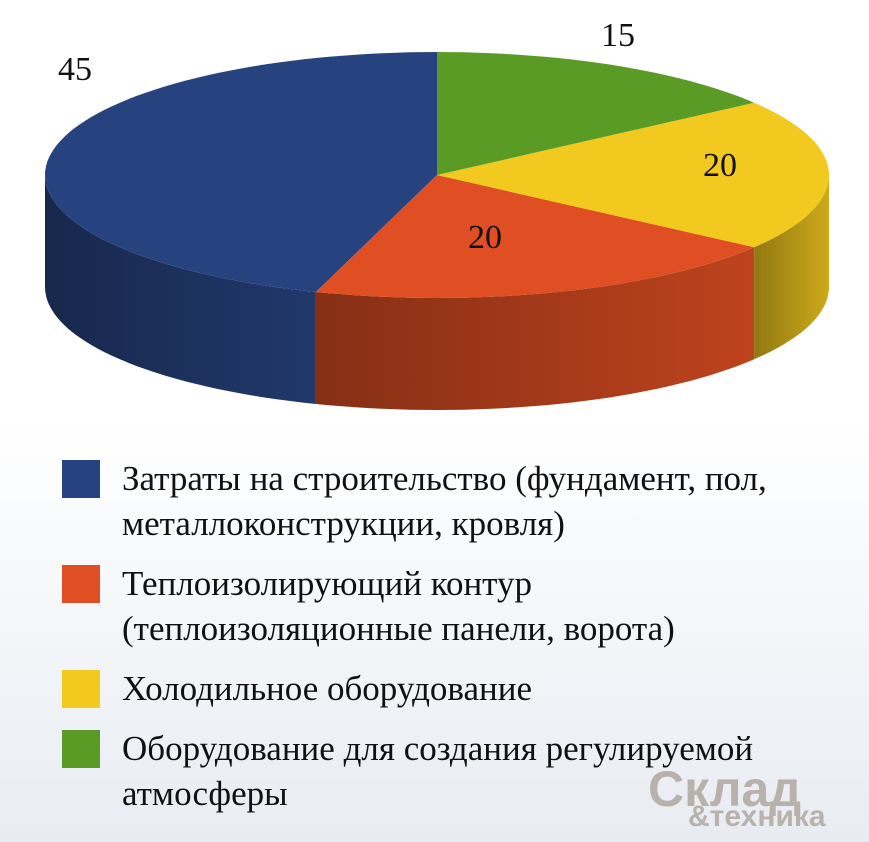  I want to click on value-label: 45, so click(75, 69).